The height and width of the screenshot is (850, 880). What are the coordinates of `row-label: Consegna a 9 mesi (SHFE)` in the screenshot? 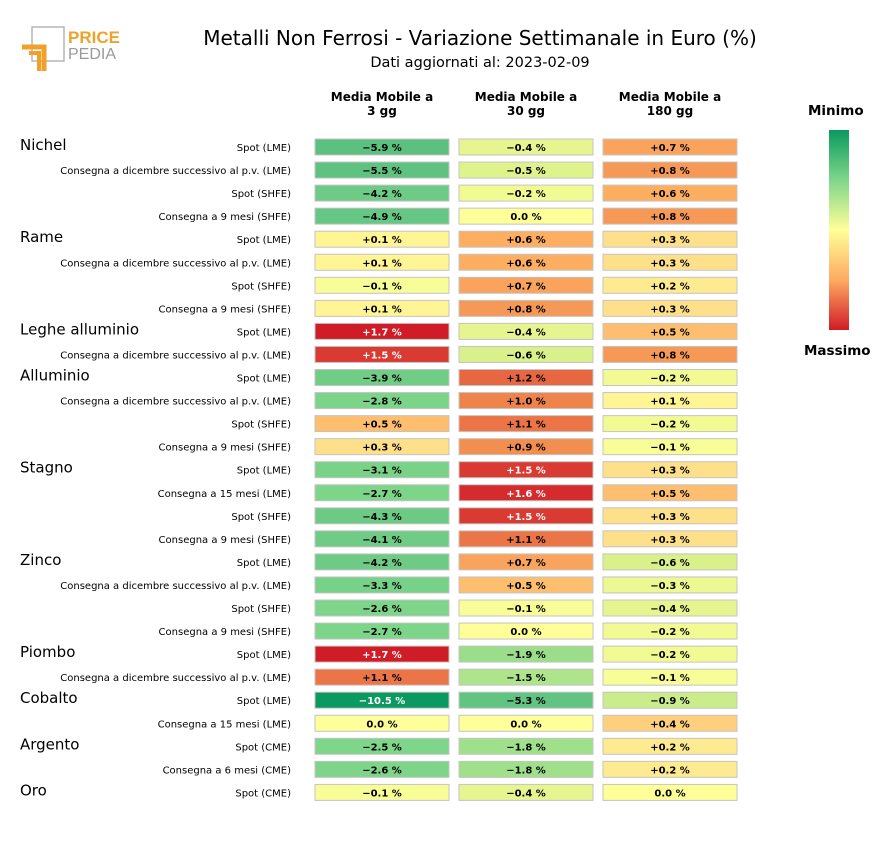 It's located at (225, 448).